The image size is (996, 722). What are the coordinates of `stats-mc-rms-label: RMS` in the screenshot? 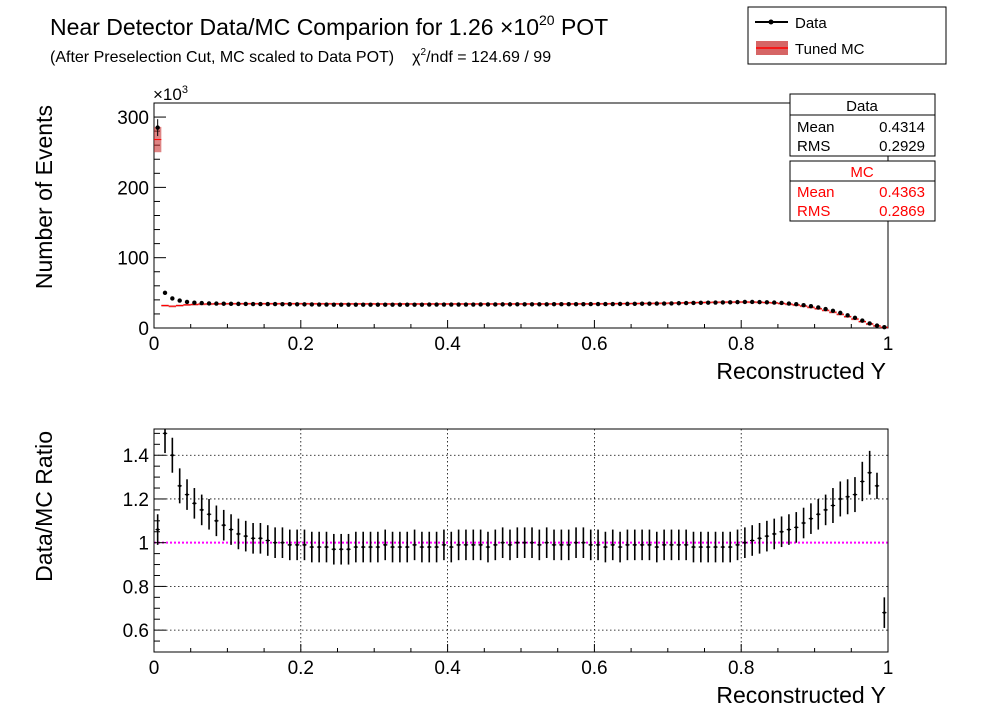 It's located at (813, 211).